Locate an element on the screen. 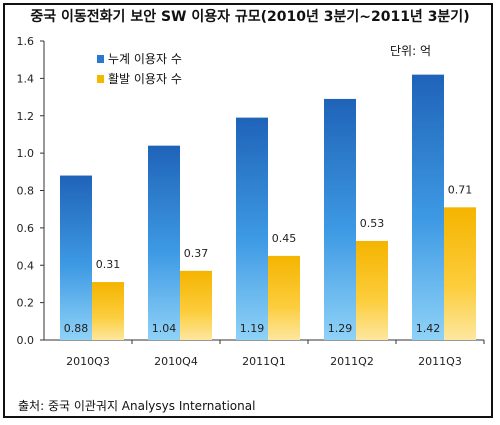 The width and height of the screenshot is (500, 425). x-tick-label: 2010Q4 is located at coordinates (176, 361).